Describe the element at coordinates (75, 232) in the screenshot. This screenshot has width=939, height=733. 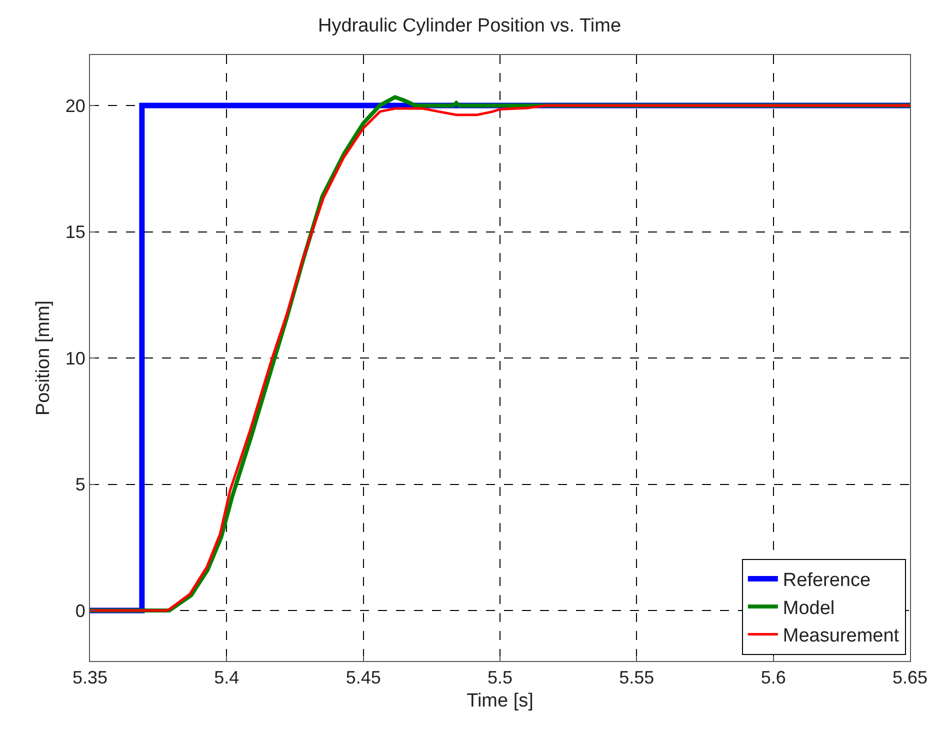
I see `y-tick-label: 15` at that location.